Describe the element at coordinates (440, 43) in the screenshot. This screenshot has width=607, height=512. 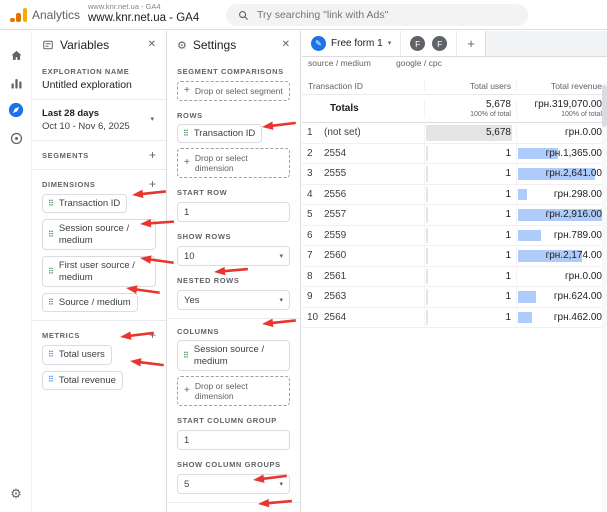
I see `badge-f-2: F` at that location.